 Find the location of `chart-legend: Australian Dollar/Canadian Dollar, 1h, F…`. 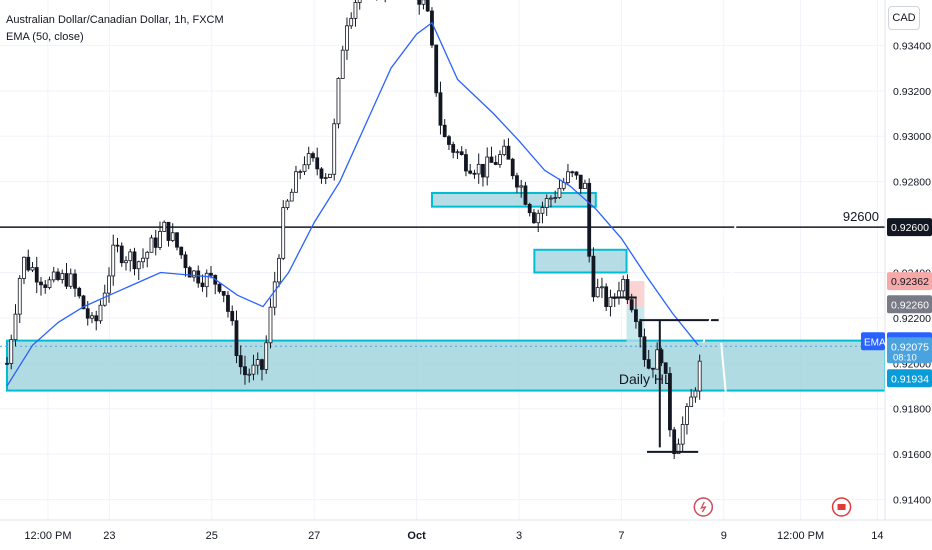

chart-legend: Australian Dollar/Canadian Dollar, 1h, F… is located at coordinates (115, 29).